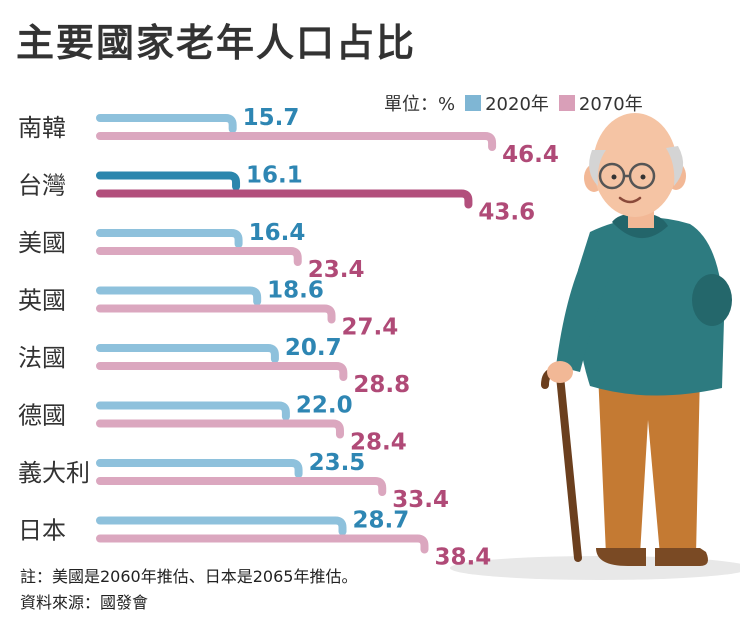  What do you see at coordinates (560, 372) in the screenshot?
I see `hand` at bounding box center [560, 372].